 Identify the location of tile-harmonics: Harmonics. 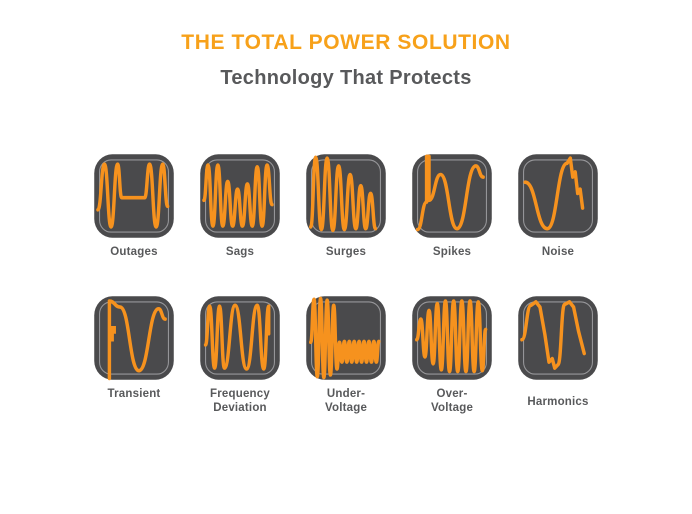
(558, 355).